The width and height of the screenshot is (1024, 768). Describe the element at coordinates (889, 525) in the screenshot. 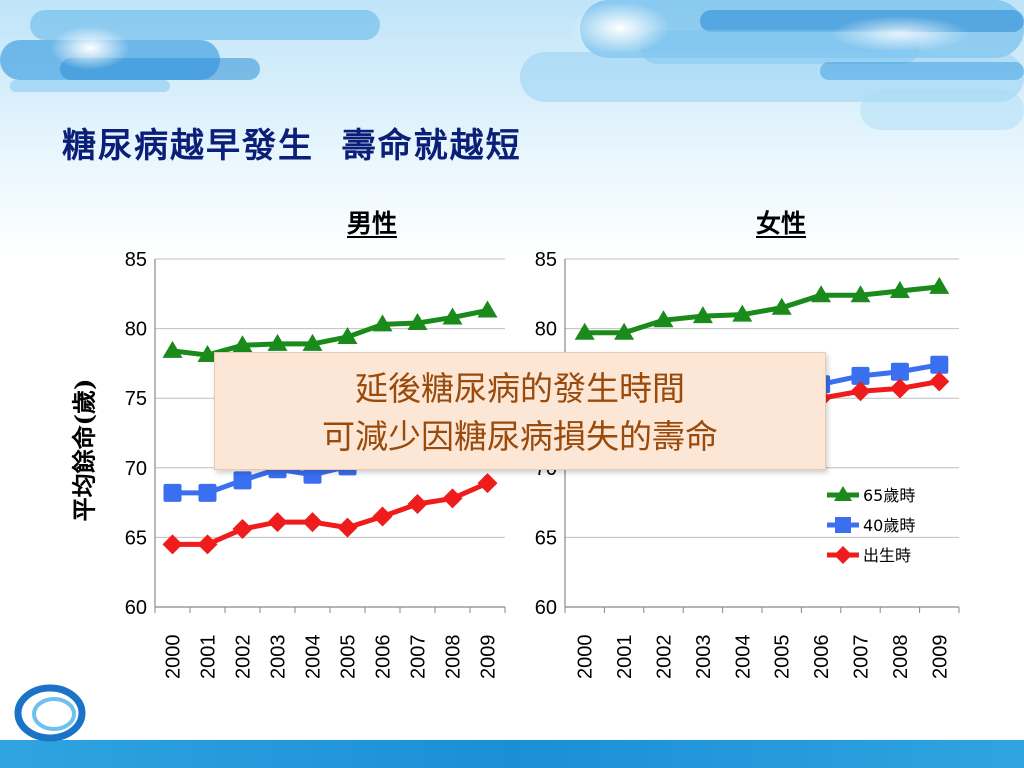

I see `legend-label: 40歲時` at that location.